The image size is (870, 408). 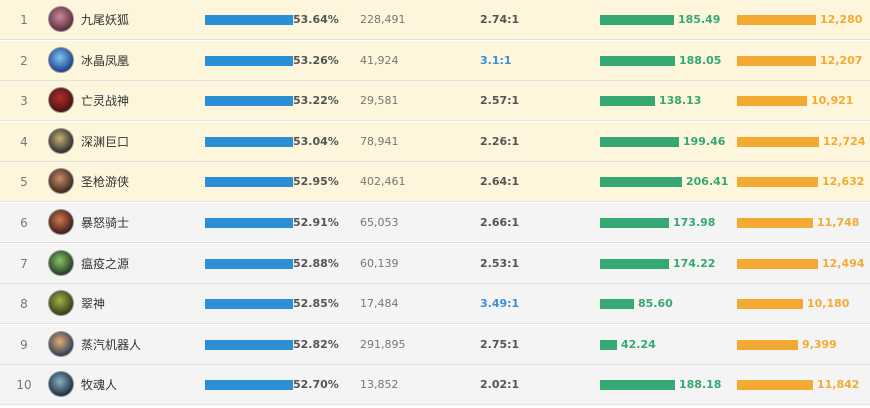 What do you see at coordinates (316, 60) in the screenshot?
I see `win-rate-value: 53.26%` at bounding box center [316, 60].